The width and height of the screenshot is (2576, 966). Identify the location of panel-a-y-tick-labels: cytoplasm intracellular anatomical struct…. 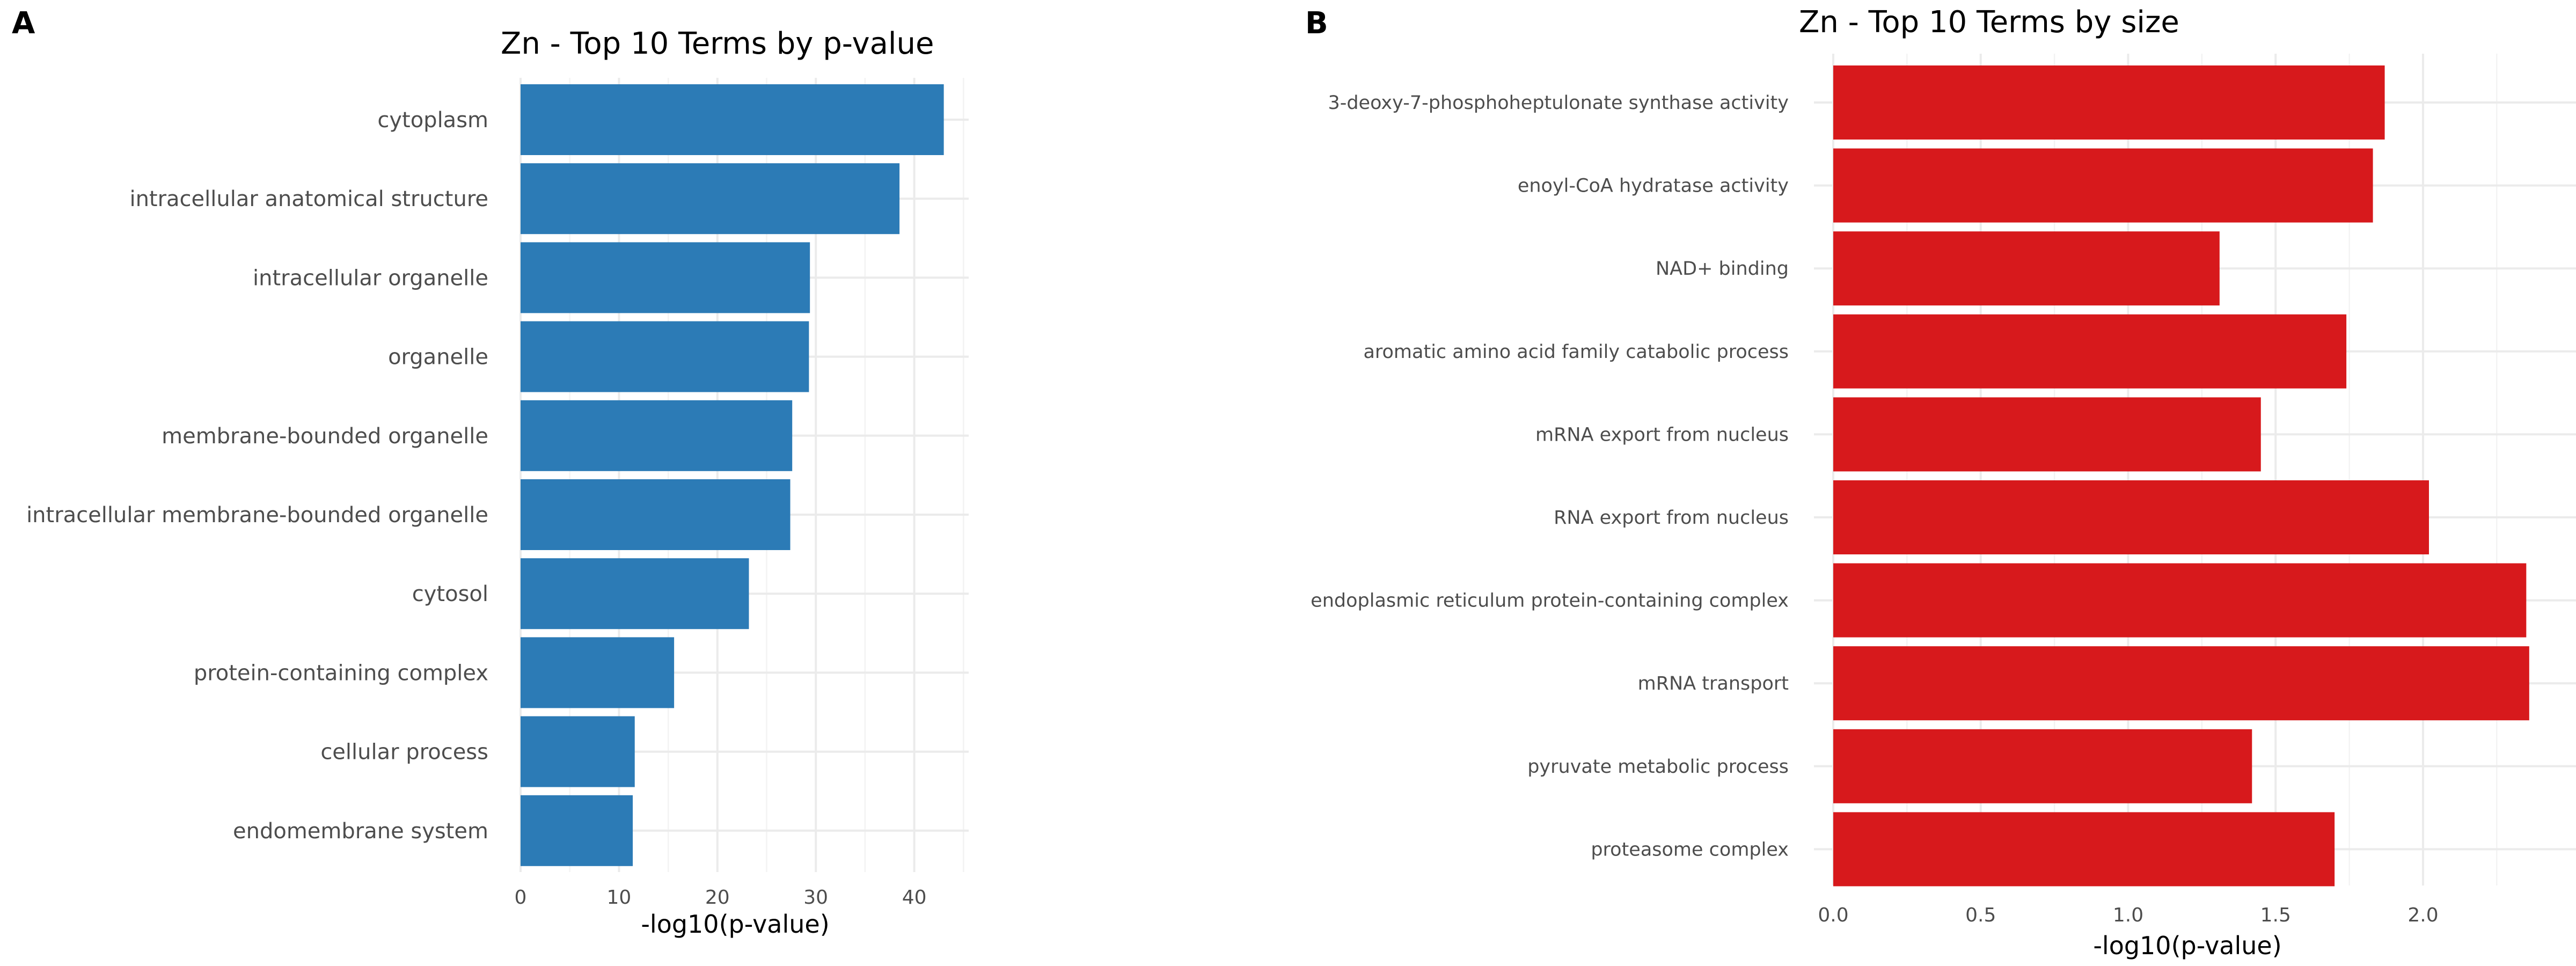
(257, 476).